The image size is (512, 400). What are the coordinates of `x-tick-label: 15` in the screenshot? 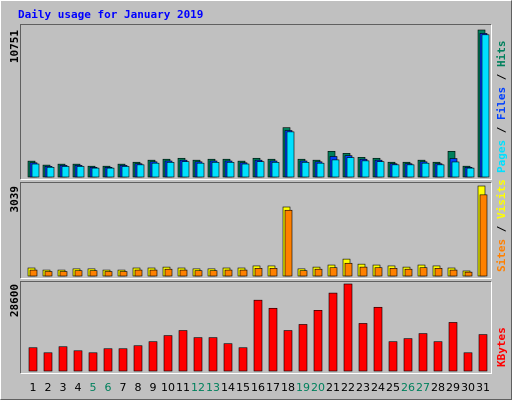 It's located at (243, 387).